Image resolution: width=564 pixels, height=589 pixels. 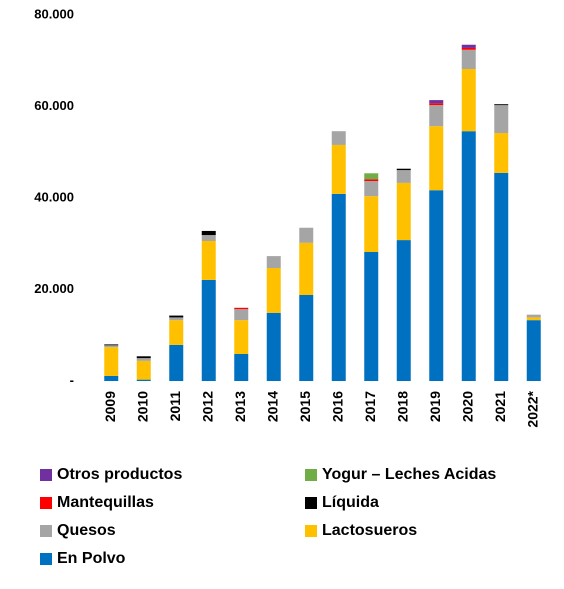 I want to click on x-tick-label: 2010, so click(x=142, y=406).